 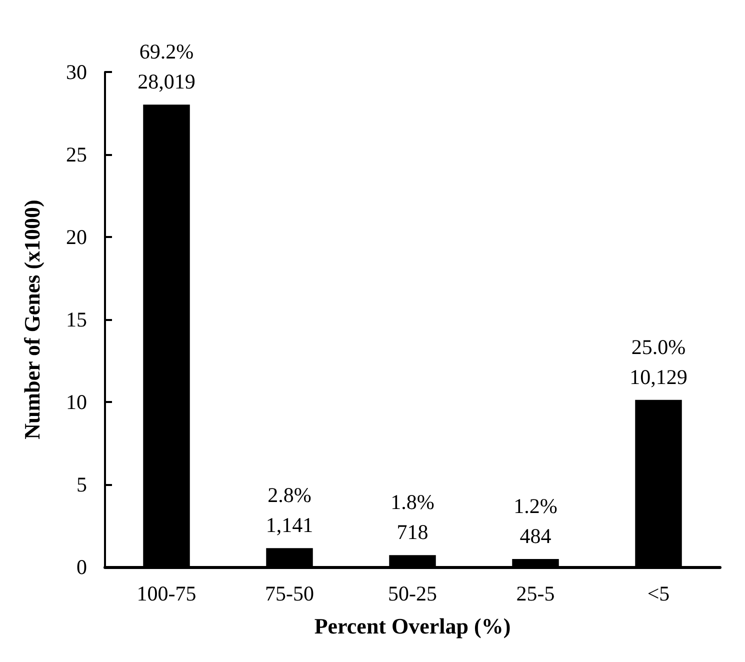 What do you see at coordinates (412, 517) in the screenshot?
I see `annotation: 1.8% 718` at bounding box center [412, 517].